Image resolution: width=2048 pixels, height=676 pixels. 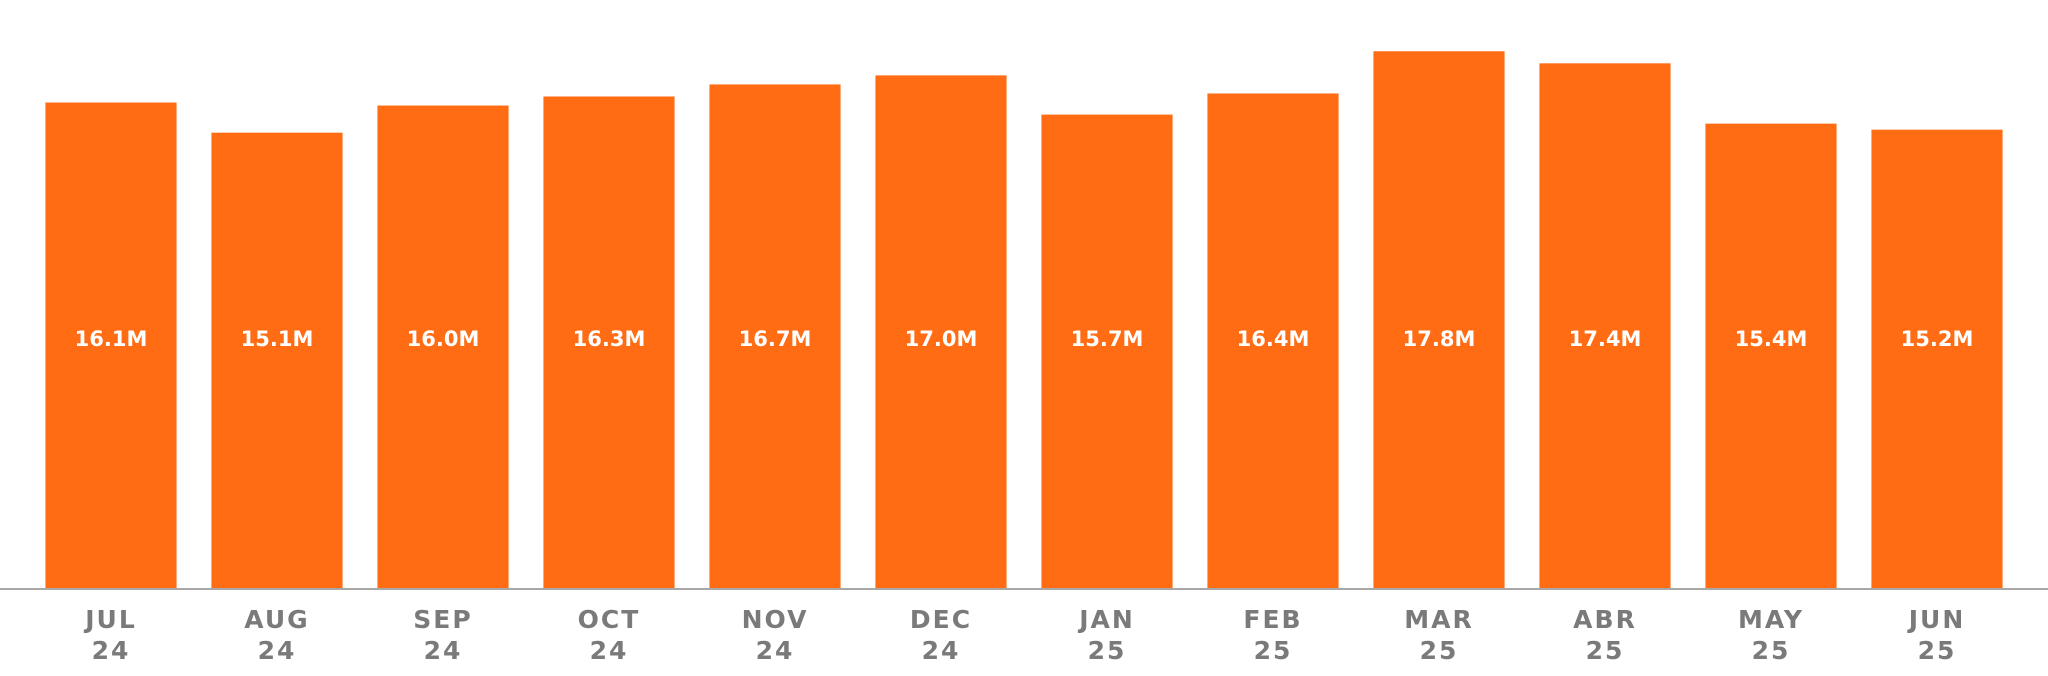 What do you see at coordinates (1937, 339) in the screenshot?
I see `value-label: 15.2M` at bounding box center [1937, 339].